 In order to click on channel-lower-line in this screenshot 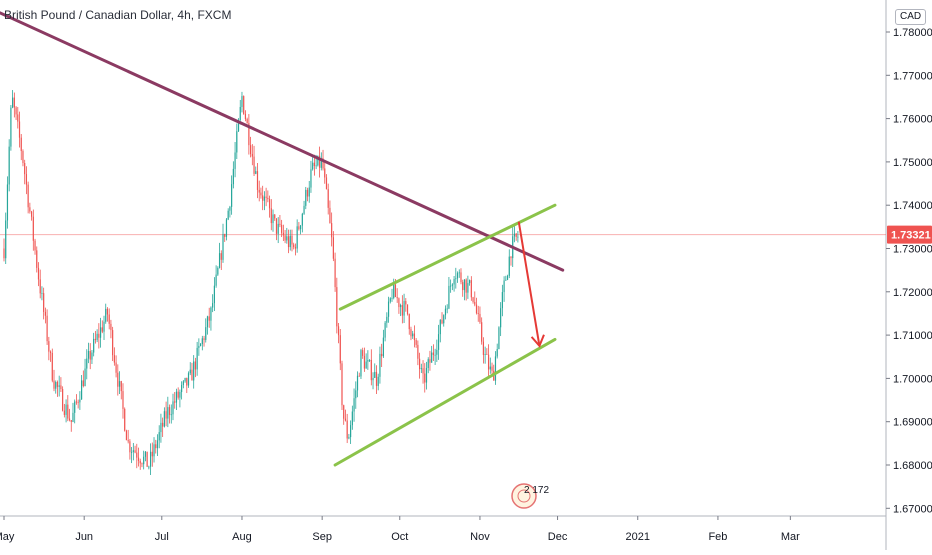, I will do `click(445, 402)`.